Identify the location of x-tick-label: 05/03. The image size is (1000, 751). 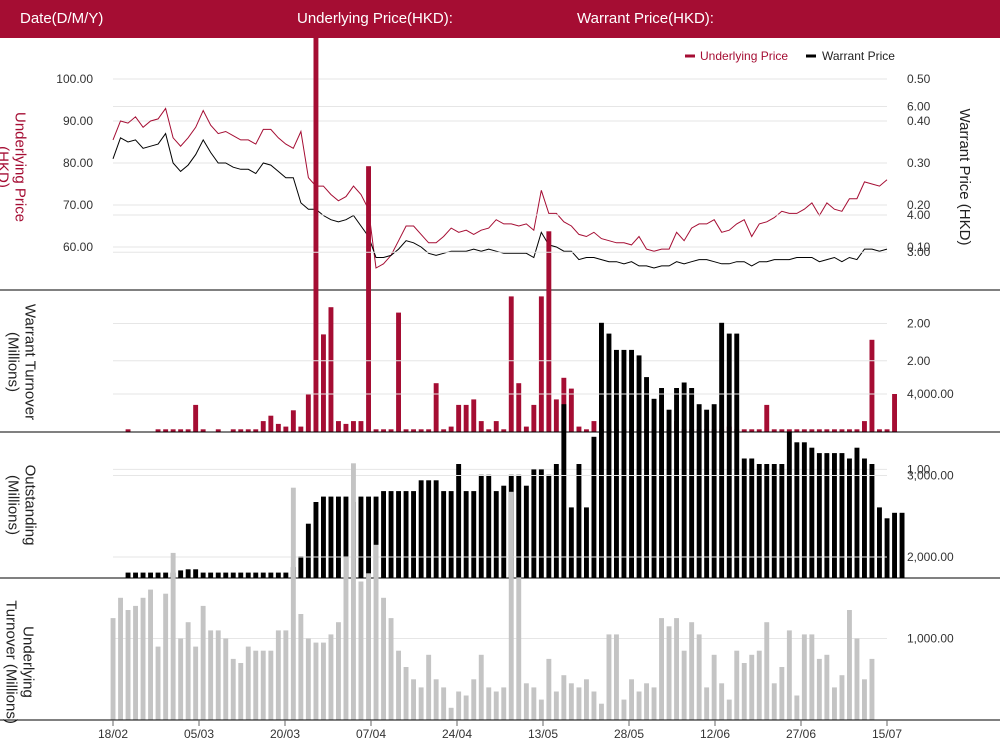
(199, 734).